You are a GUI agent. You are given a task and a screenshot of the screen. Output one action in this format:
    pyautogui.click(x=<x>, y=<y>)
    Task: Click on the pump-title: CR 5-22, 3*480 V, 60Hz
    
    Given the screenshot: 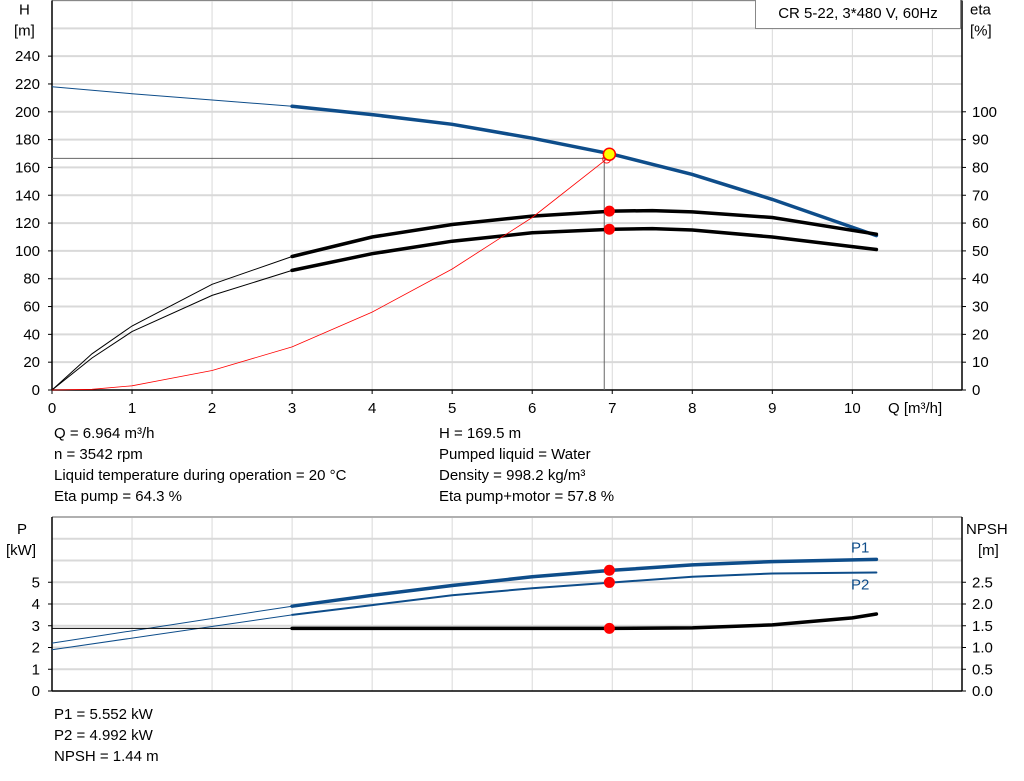 What is the action you would take?
    pyautogui.click(x=858, y=13)
    